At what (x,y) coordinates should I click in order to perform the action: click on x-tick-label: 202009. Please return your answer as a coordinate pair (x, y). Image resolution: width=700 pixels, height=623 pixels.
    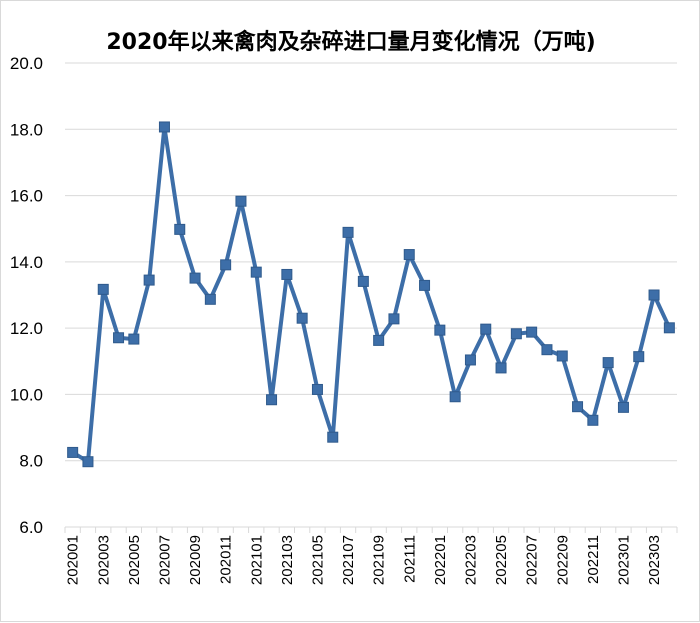
    Looking at the image, I should click on (195, 560).